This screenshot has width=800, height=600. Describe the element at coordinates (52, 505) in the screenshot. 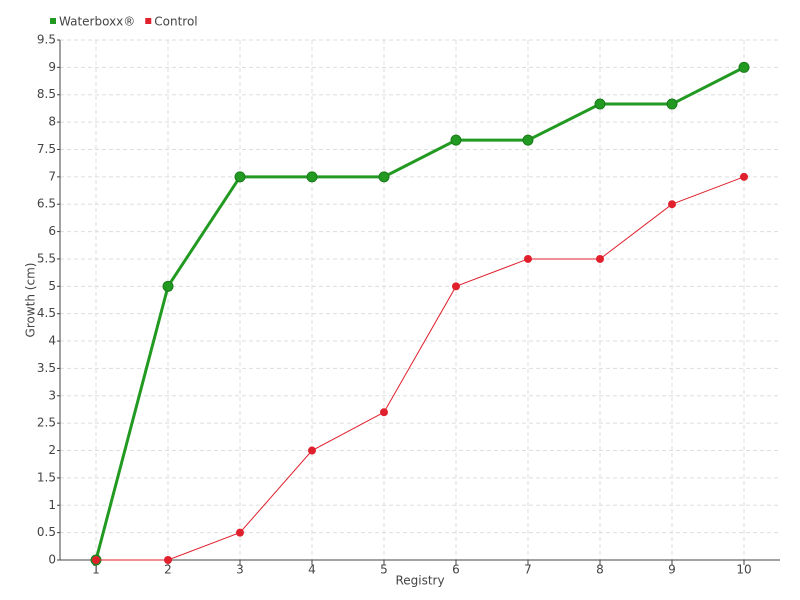

I see `y-tick-label: 1` at that location.